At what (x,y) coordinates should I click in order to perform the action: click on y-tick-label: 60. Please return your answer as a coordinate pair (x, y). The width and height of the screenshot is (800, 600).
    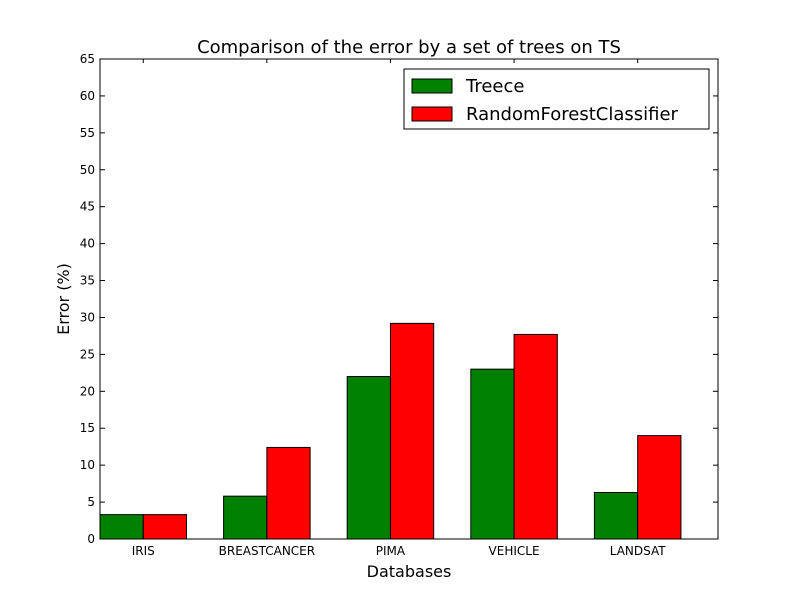
    Looking at the image, I should click on (87, 96).